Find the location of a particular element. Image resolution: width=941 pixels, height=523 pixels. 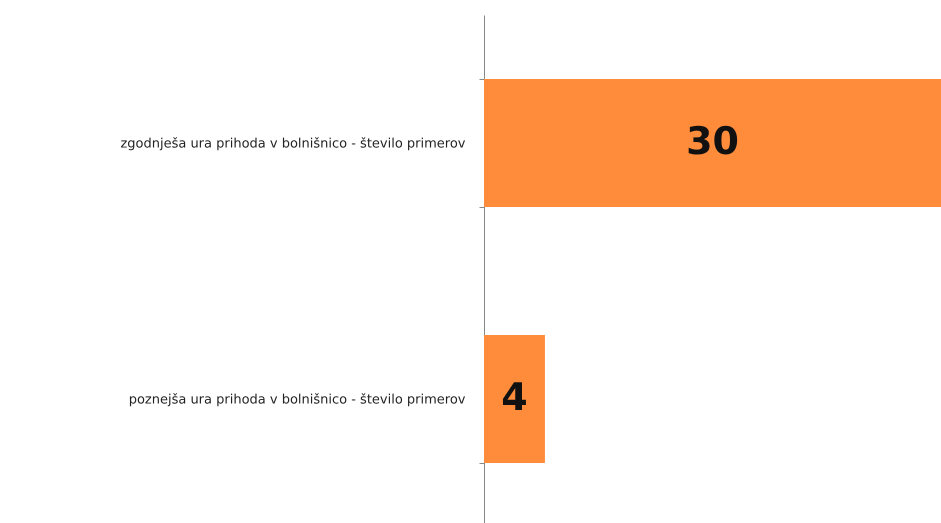

y-tick-label: zgodnješa ura prihoda v bolnišnico - število primerov is located at coordinates (293, 144).